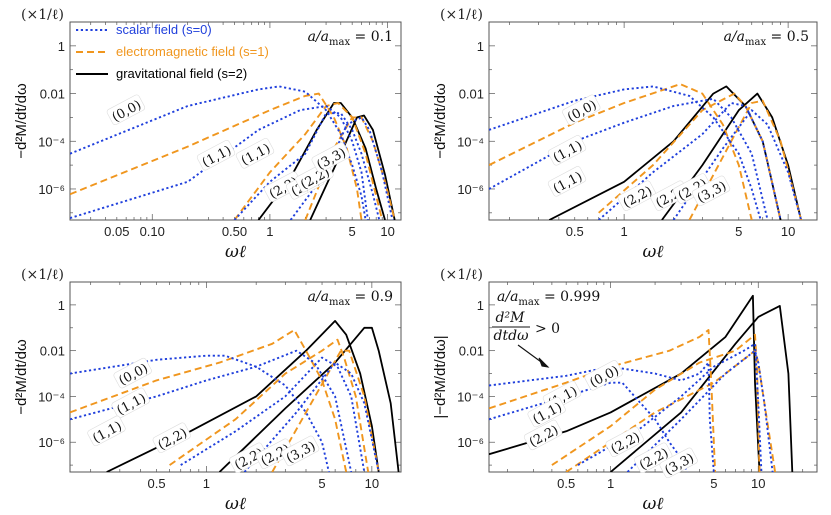  I want to click on series-lines, so click(235, 396).